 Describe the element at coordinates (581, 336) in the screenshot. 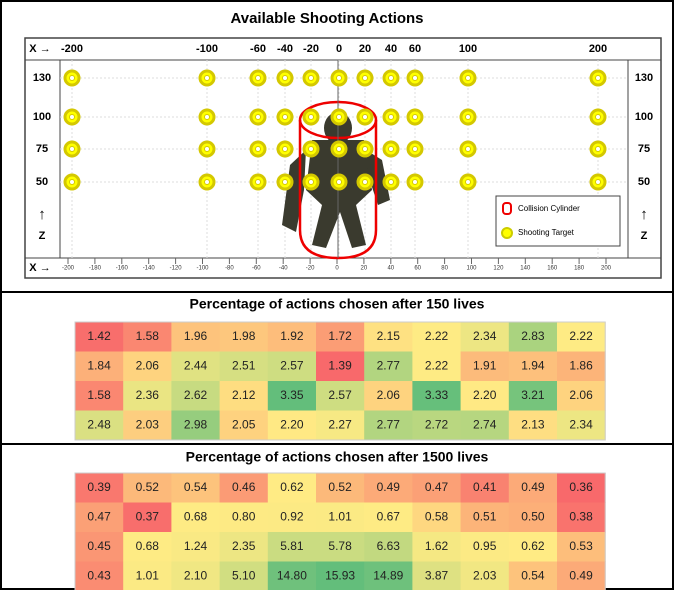

I see `cell-value: 2.22` at that location.